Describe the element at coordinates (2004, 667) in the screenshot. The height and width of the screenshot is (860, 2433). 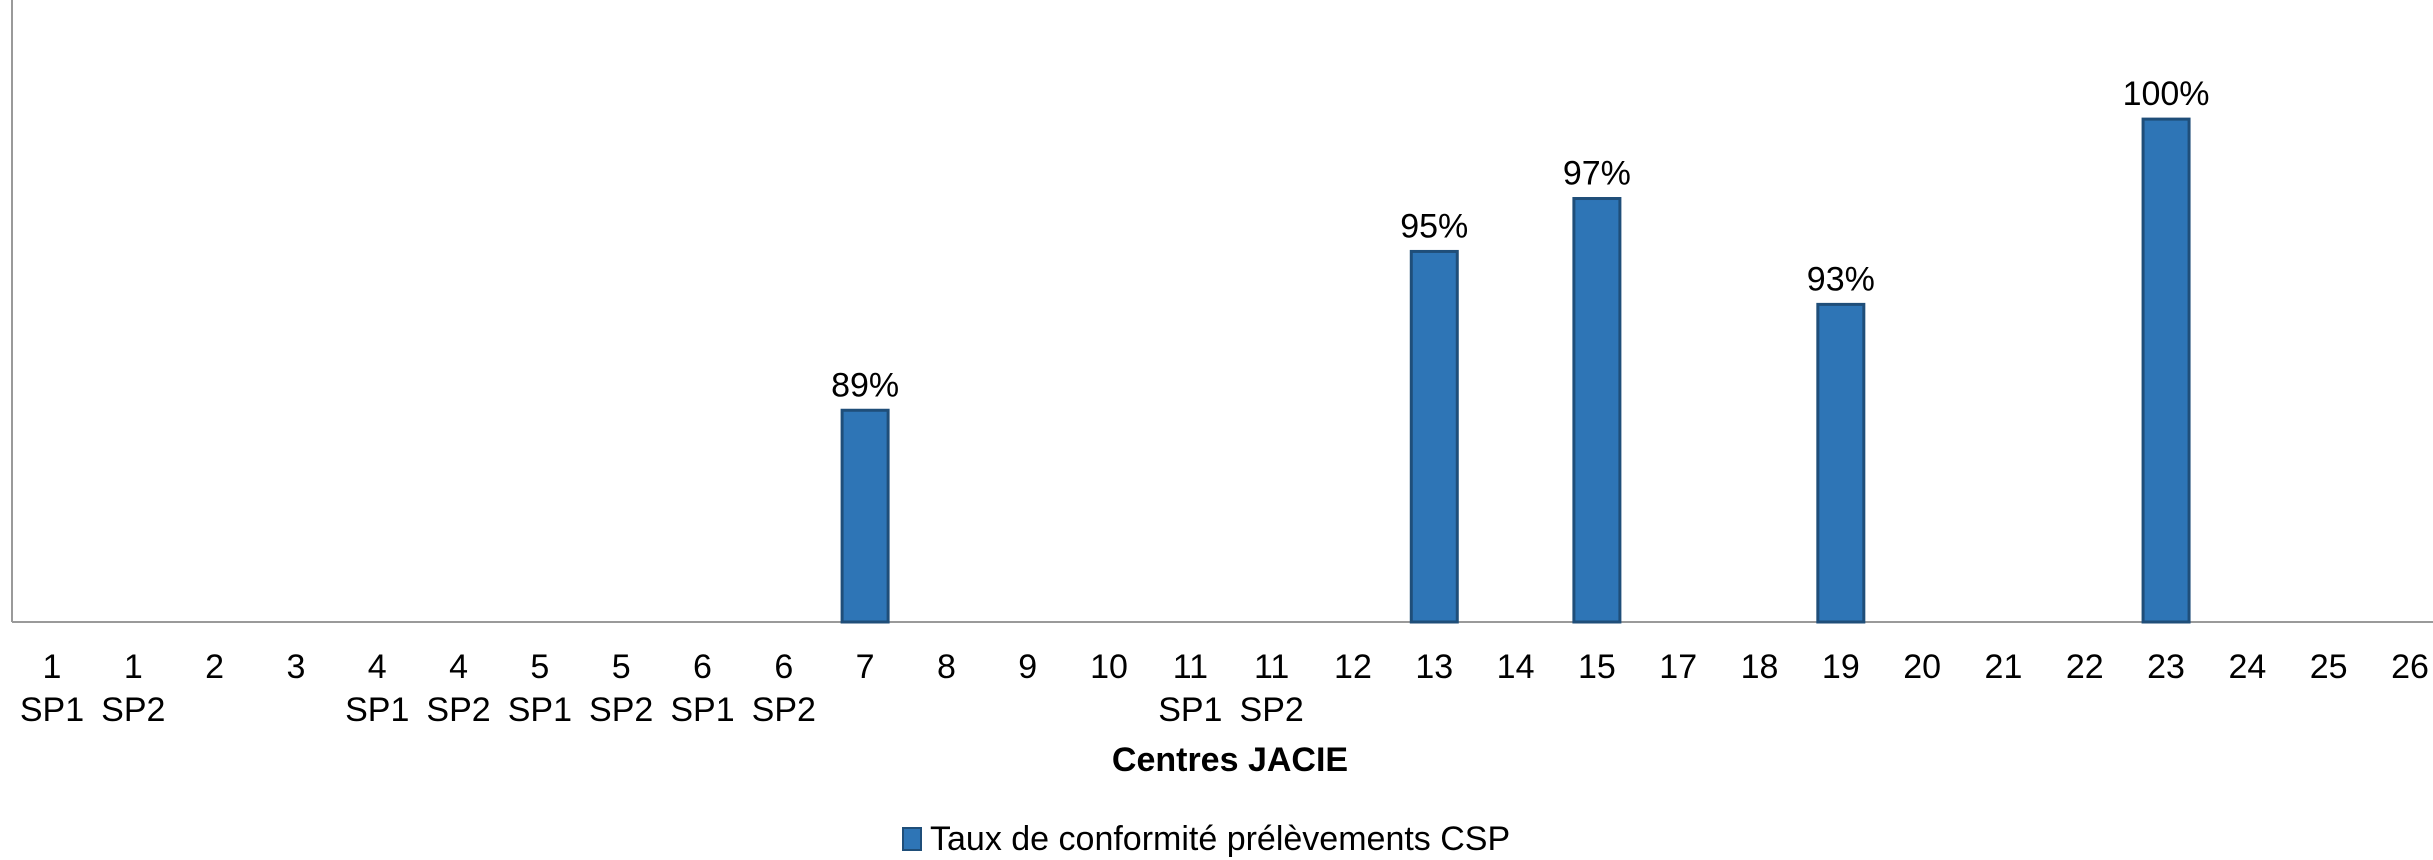
I see `x-tick-label: 21` at that location.